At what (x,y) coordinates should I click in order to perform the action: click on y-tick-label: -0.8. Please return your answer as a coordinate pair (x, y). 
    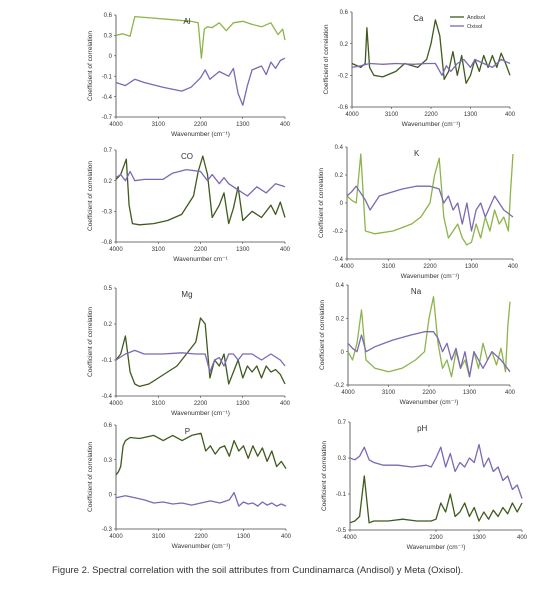
    Looking at the image, I should click on (107, 243).